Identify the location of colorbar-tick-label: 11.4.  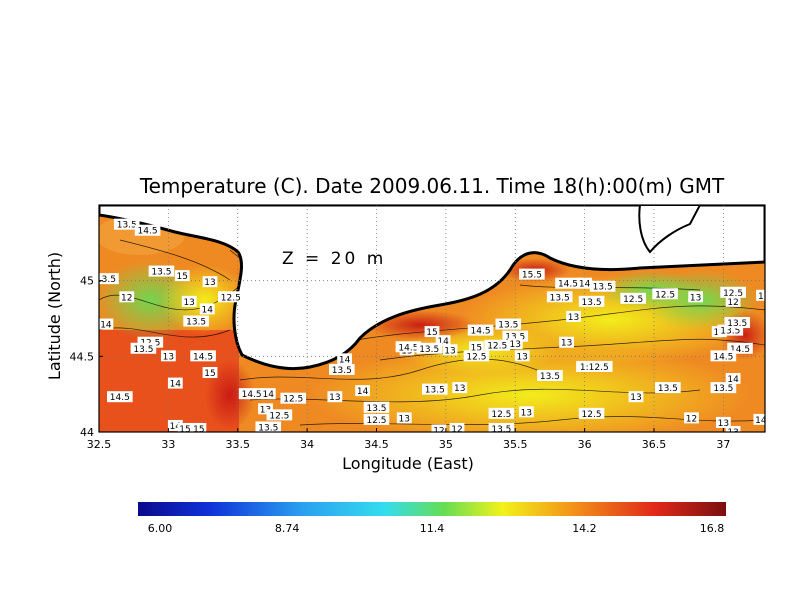
(432, 528).